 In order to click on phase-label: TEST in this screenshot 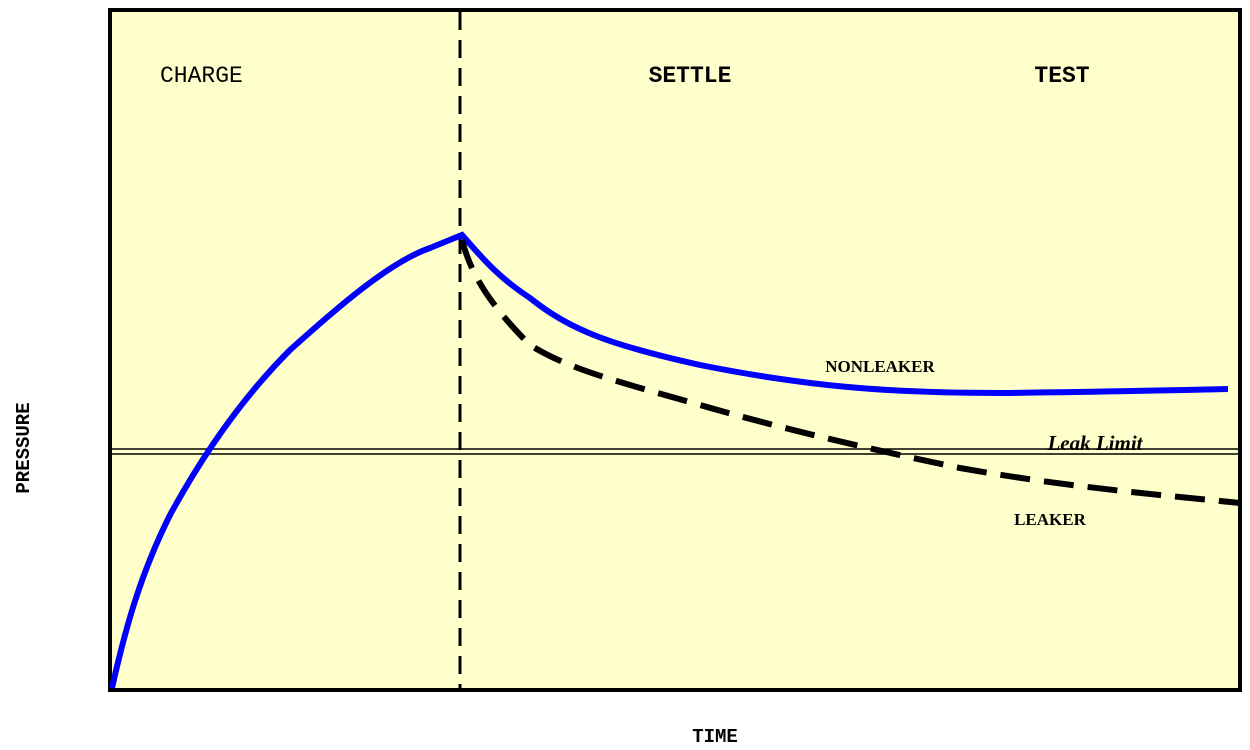, I will do `click(1061, 76)`.